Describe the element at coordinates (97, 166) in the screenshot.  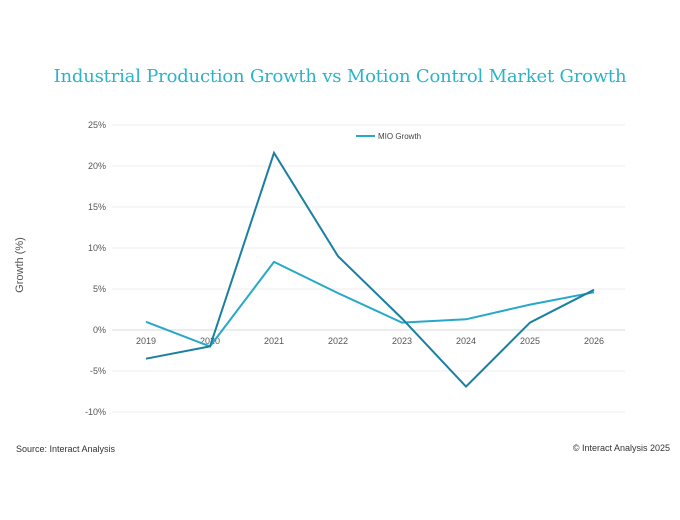
I see `y-tick-label: 20%` at that location.